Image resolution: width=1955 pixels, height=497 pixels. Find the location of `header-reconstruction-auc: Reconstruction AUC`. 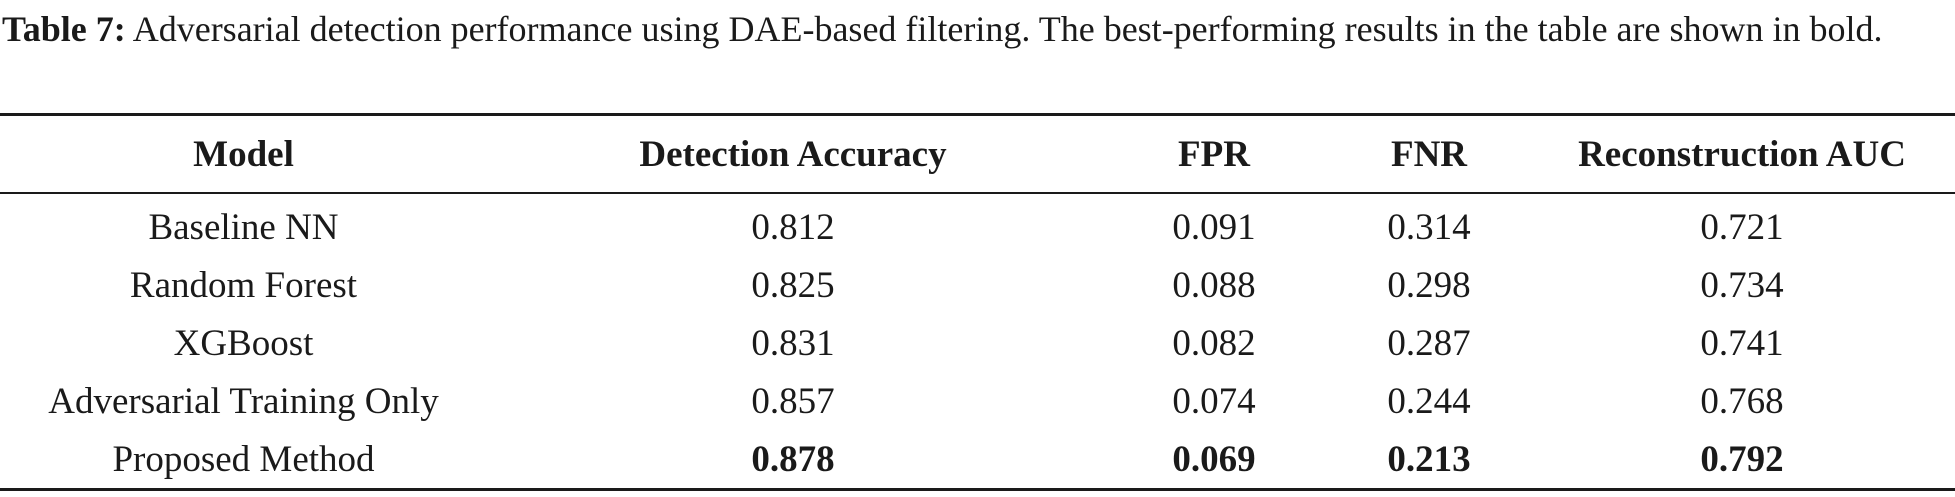

header-reconstruction-auc: Reconstruction AUC is located at coordinates (1742, 154).